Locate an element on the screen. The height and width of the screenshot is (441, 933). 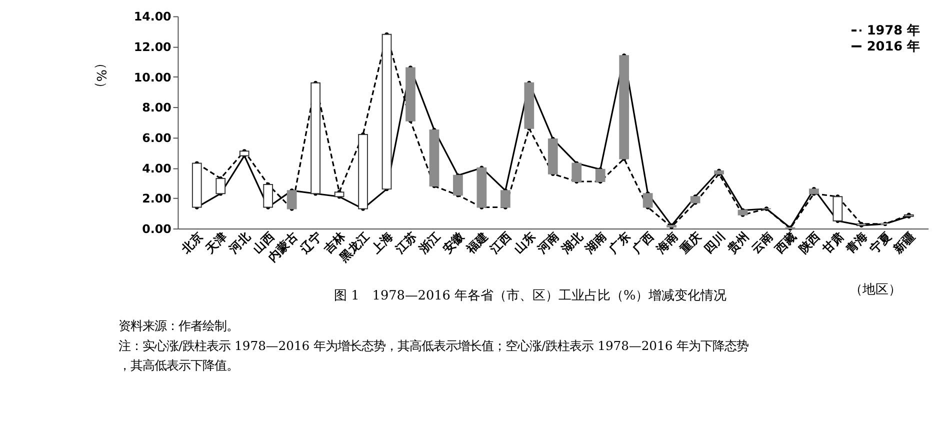
legend-label: 1978 年 is located at coordinates (893, 30).